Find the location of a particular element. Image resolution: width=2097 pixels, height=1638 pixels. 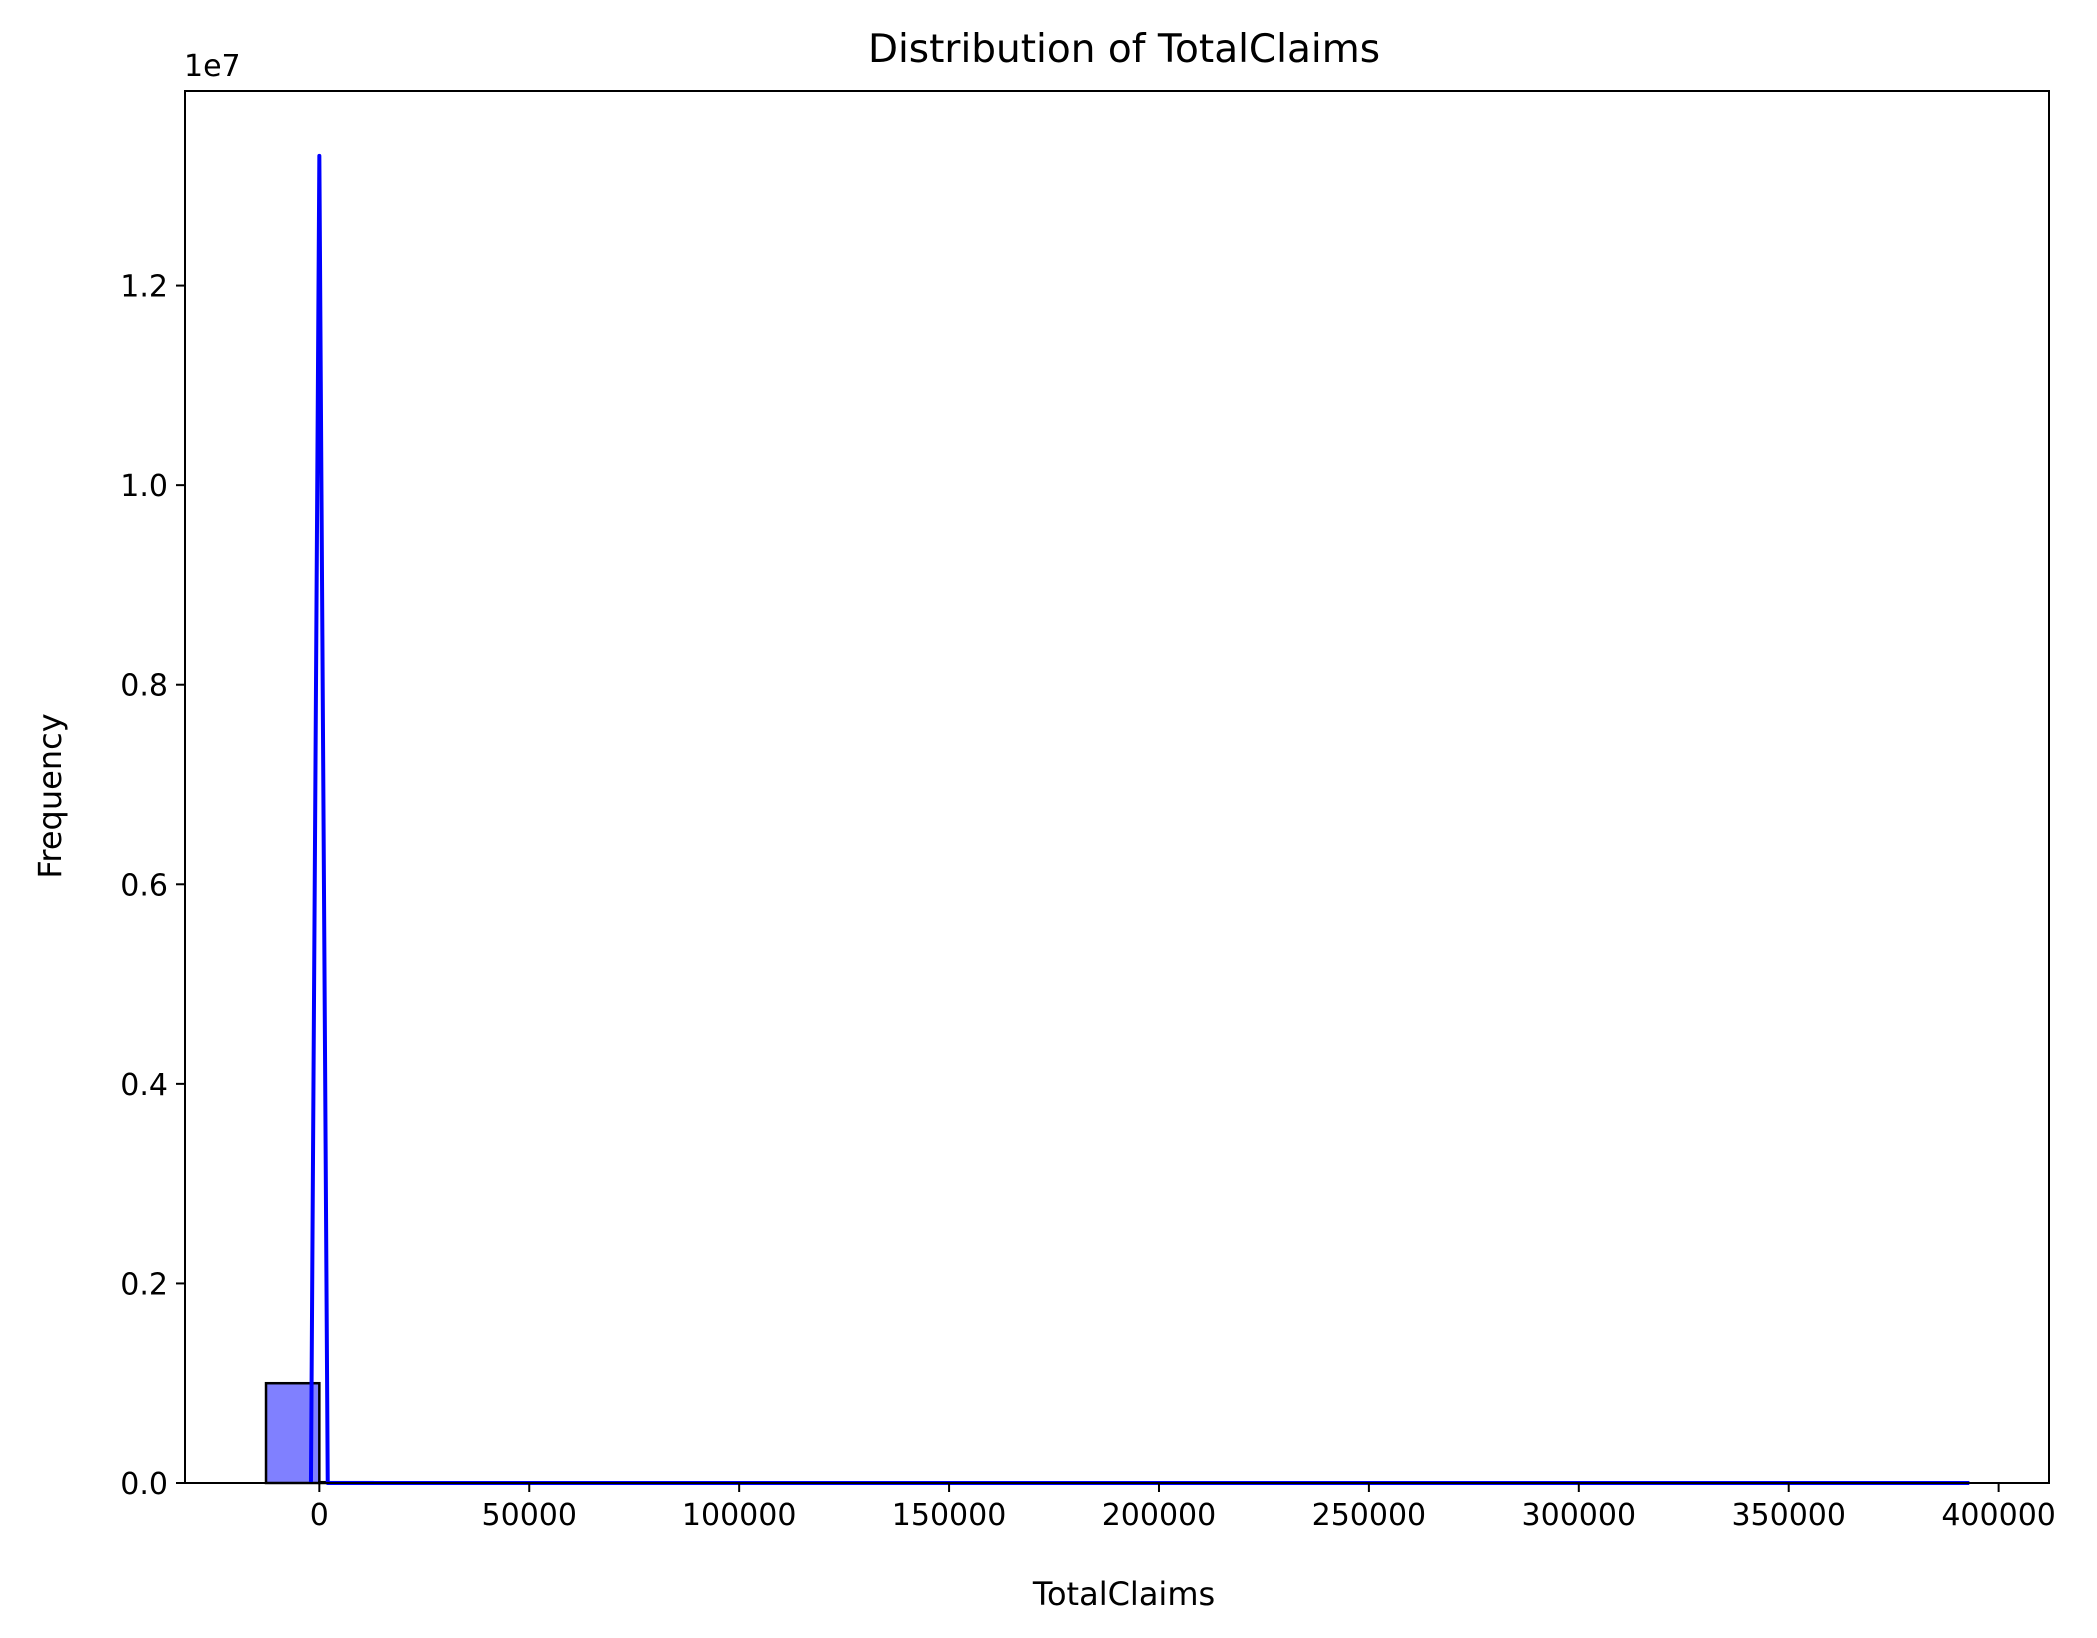

y-tick-label: 0.8 is located at coordinates (144, 686).